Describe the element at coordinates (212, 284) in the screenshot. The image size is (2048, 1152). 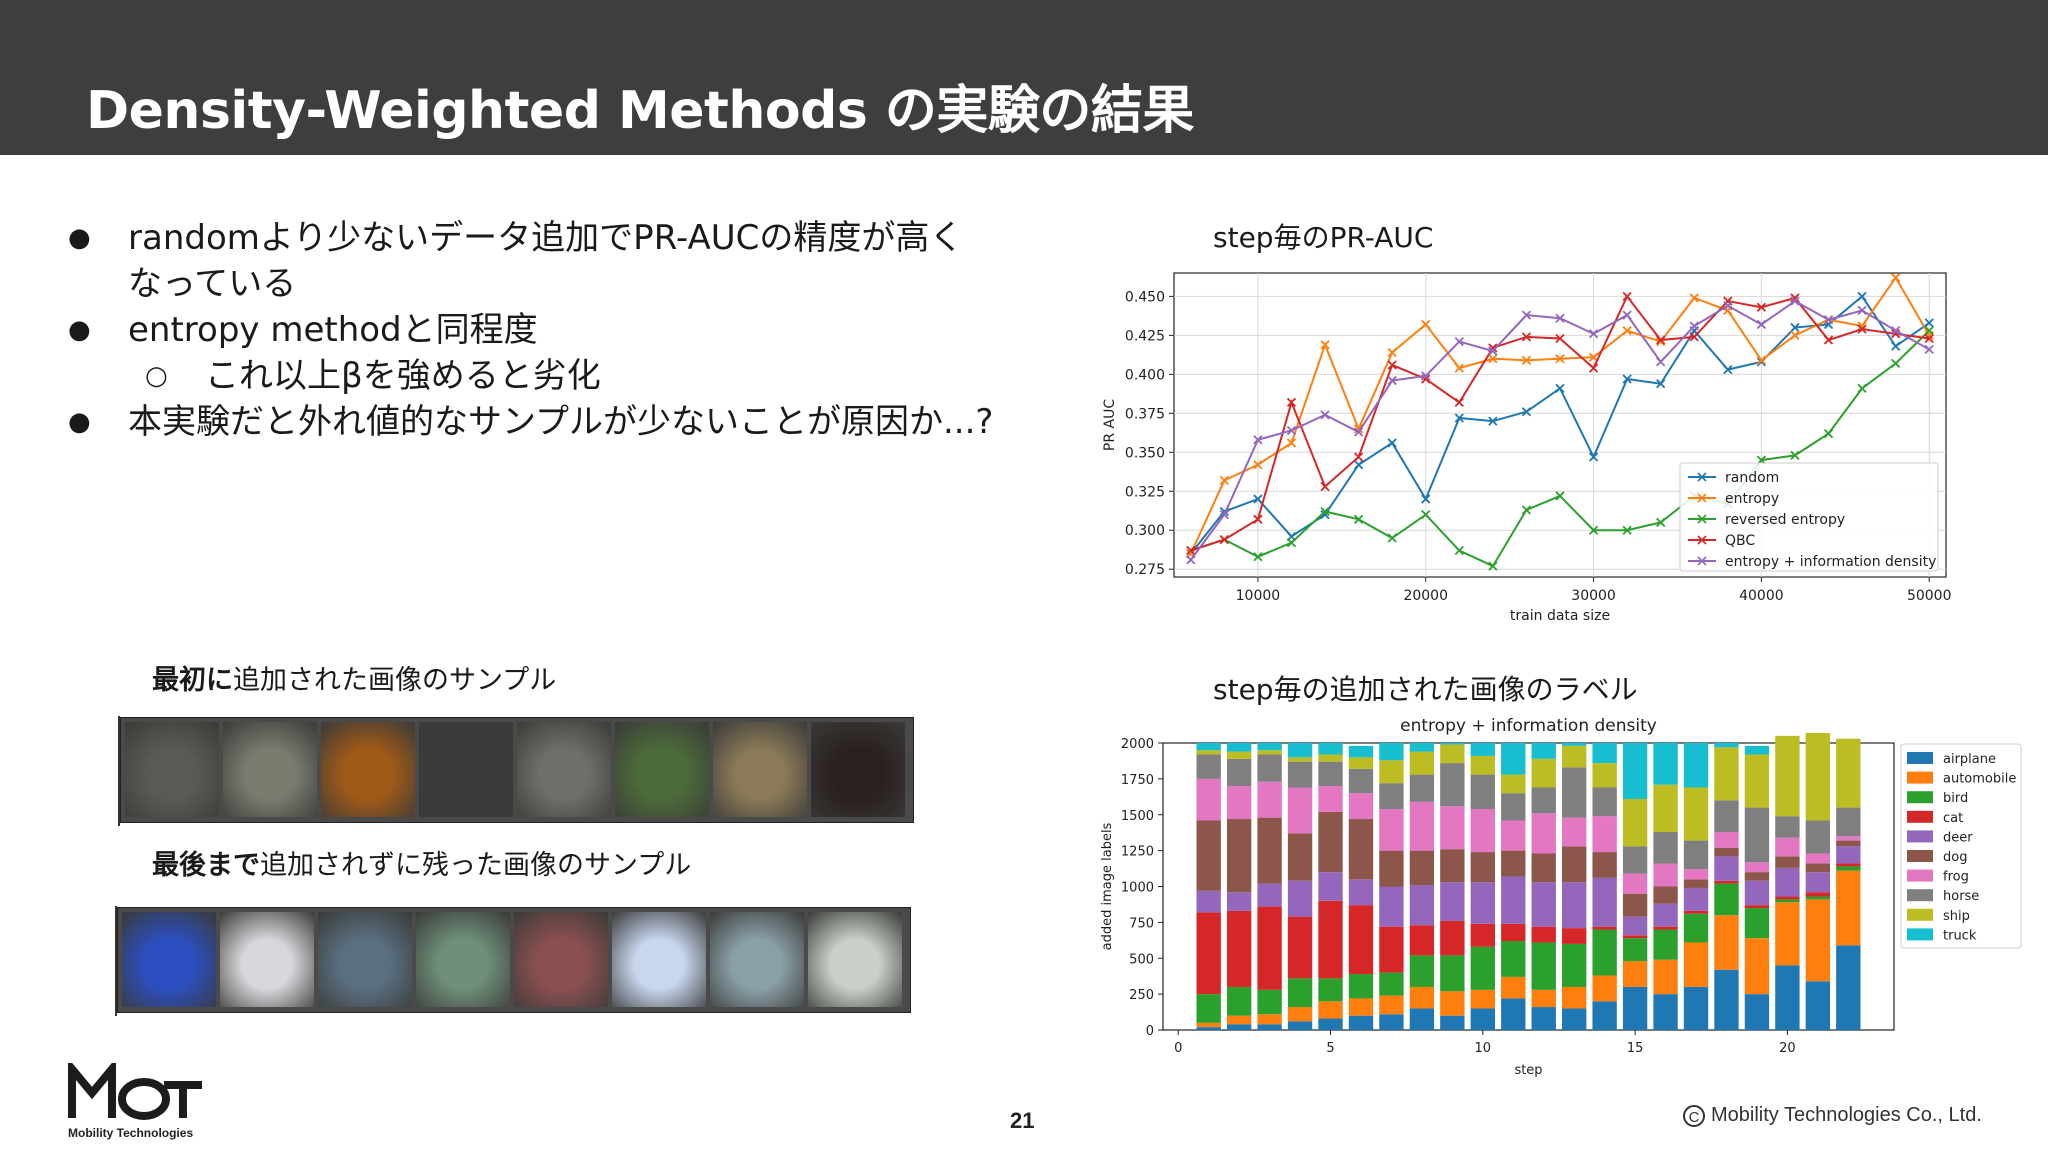
I see `bullet-text: なっている` at that location.